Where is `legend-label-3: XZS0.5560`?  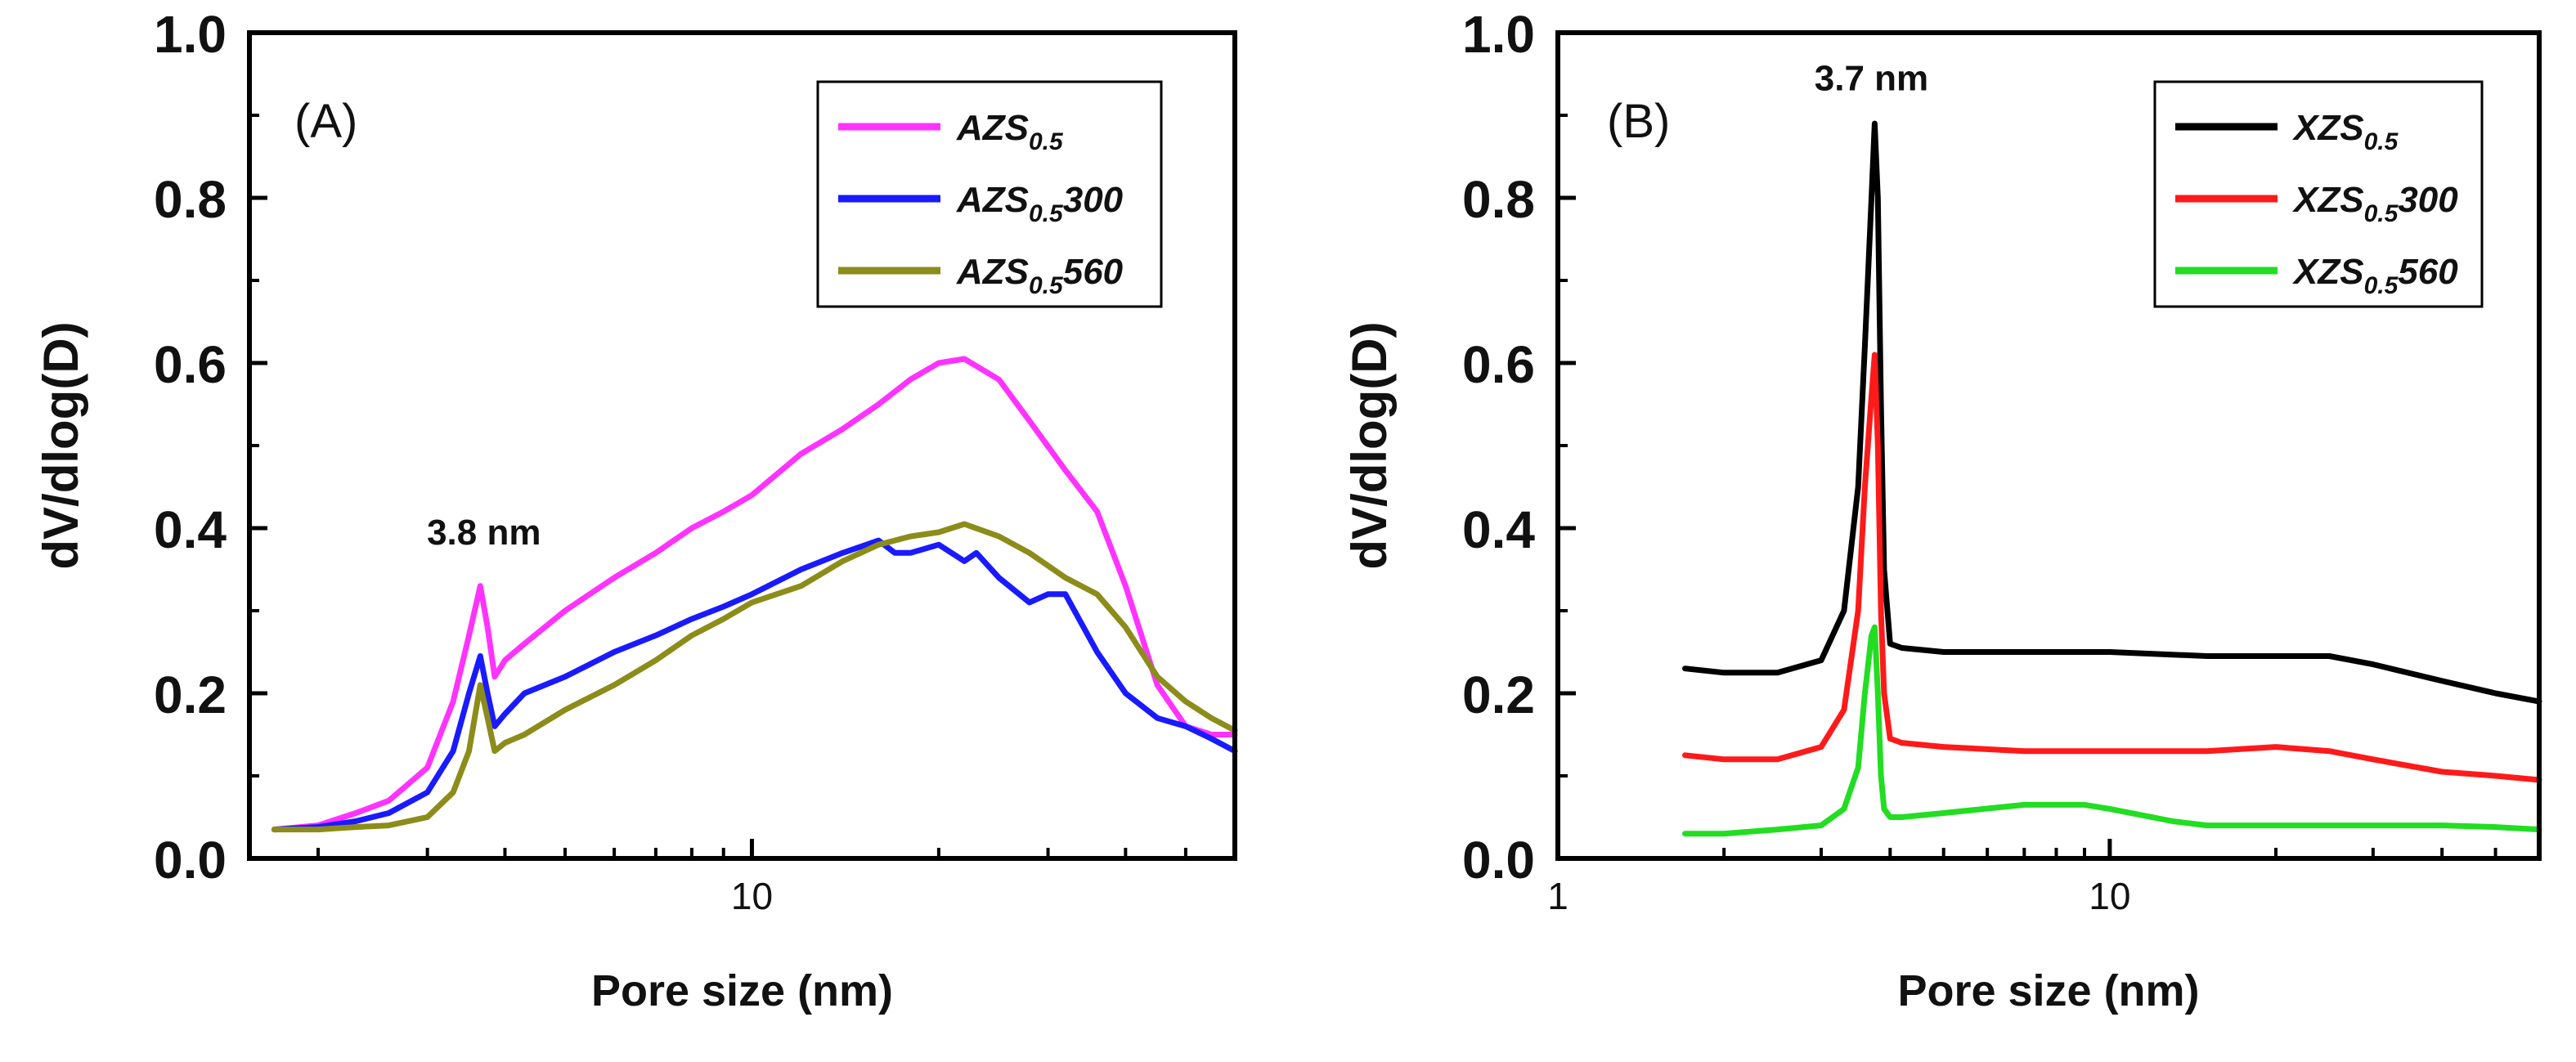 legend-label-3: XZS0.5560 is located at coordinates (2375, 275).